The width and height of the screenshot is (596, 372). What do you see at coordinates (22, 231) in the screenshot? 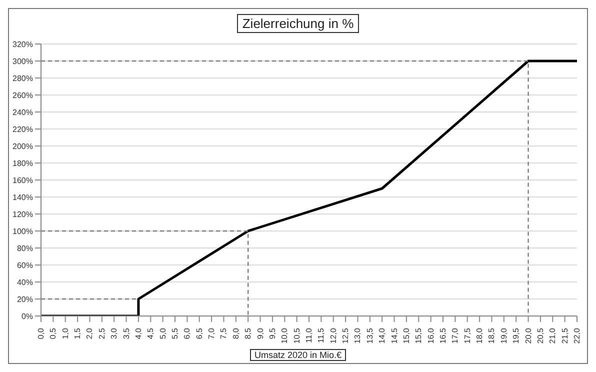
I see `y-tick-label: 100%` at bounding box center [22, 231].